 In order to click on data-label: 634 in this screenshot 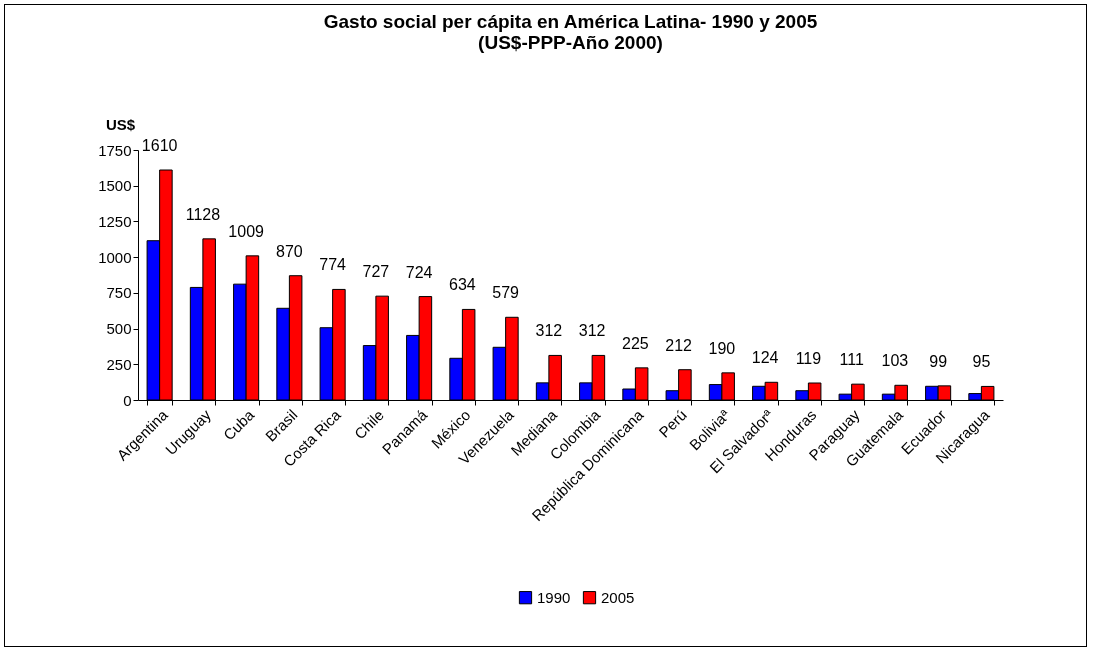, I will do `click(462, 285)`.